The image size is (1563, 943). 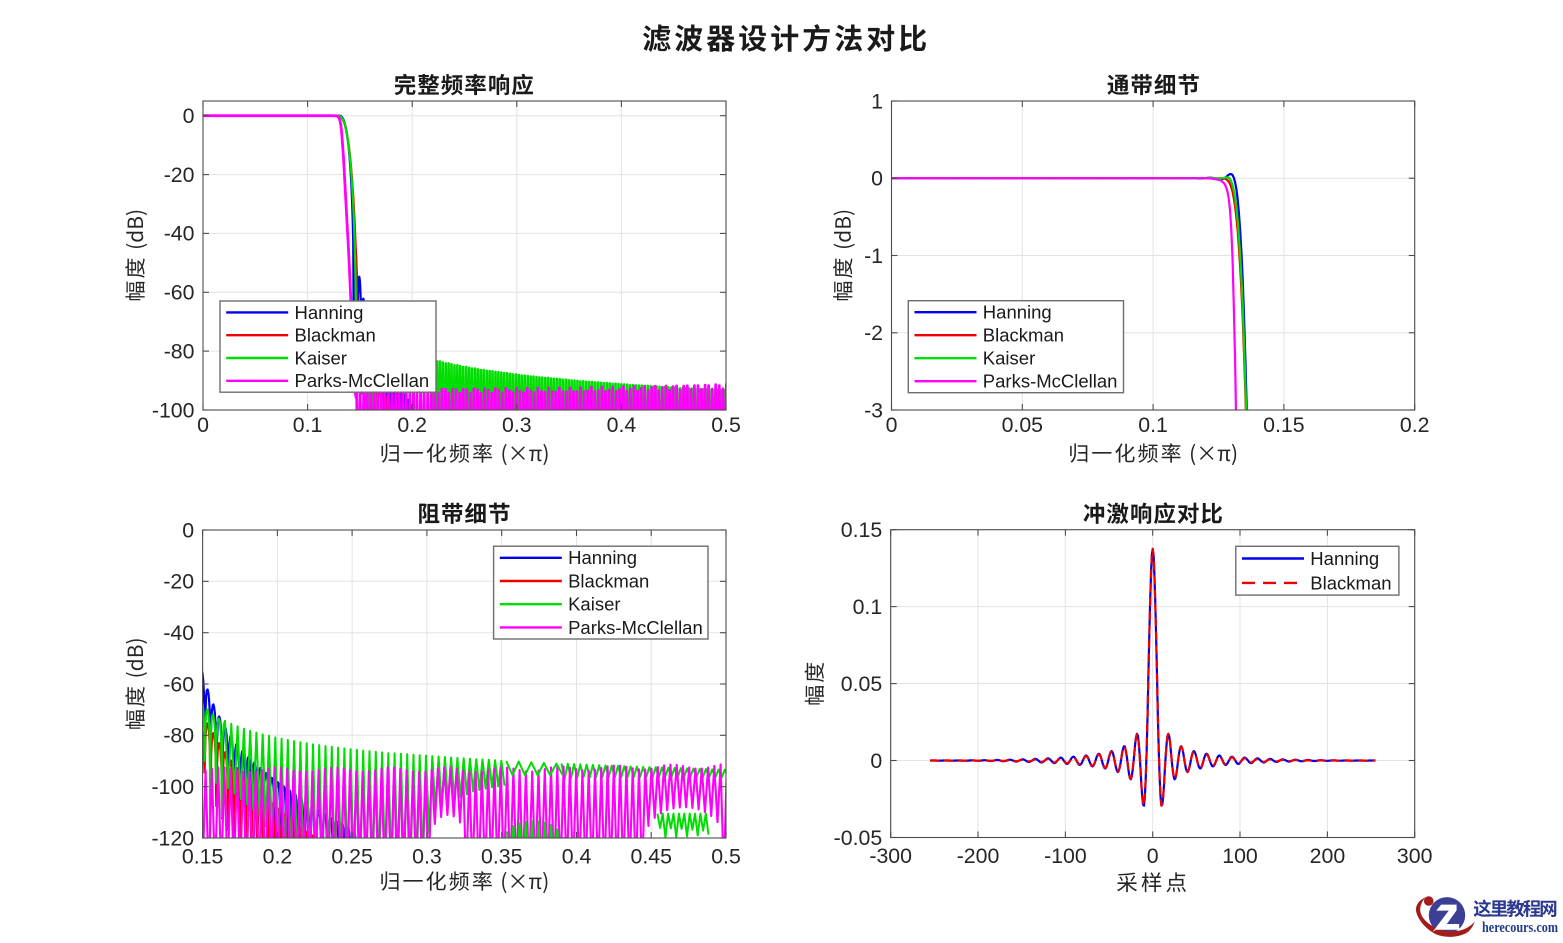 What do you see at coordinates (978, 856) in the screenshot?
I see `svg-text: -200` at bounding box center [978, 856].